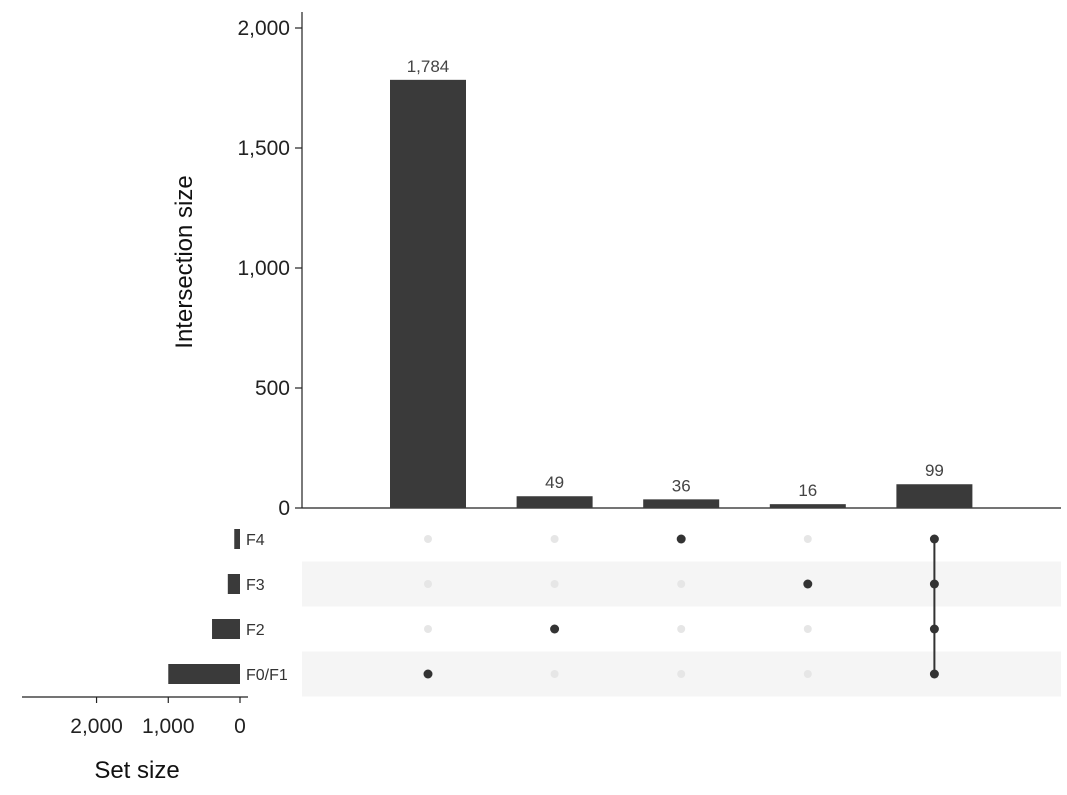 Image resolution: width=1067 pixels, height=795 pixels. What do you see at coordinates (204, 606) in the screenshot?
I see `set-size-bars` at bounding box center [204, 606].